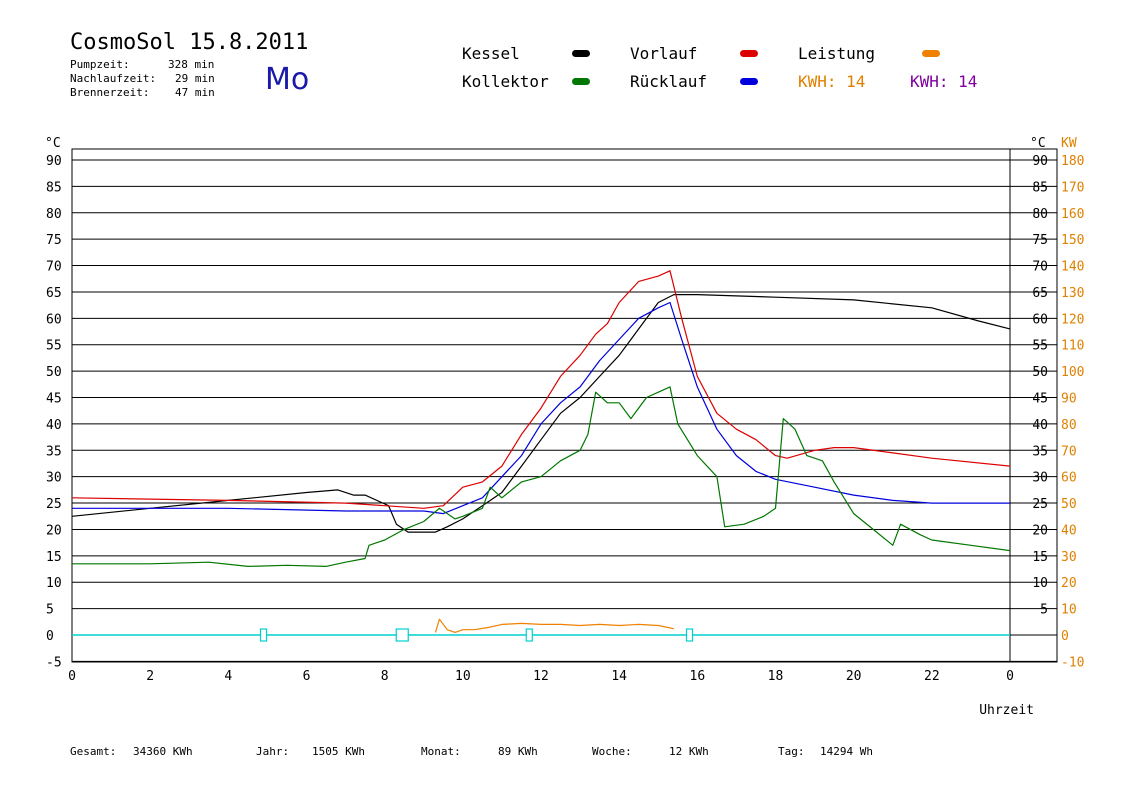 Image resolution: width=1148 pixels, height=812 pixels. I want to click on y-tick-label: 35, so click(54, 451).